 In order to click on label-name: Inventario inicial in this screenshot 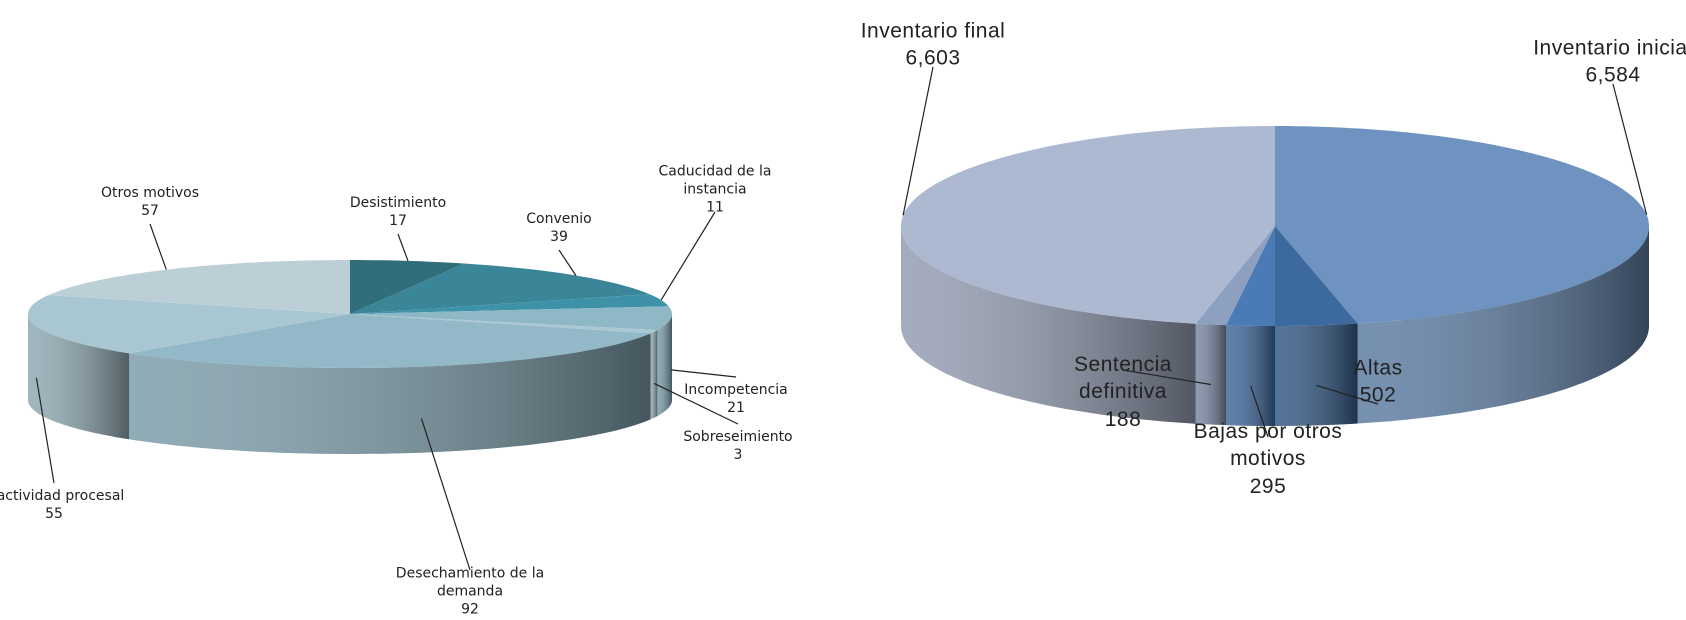, I will do `click(1609, 48)`.